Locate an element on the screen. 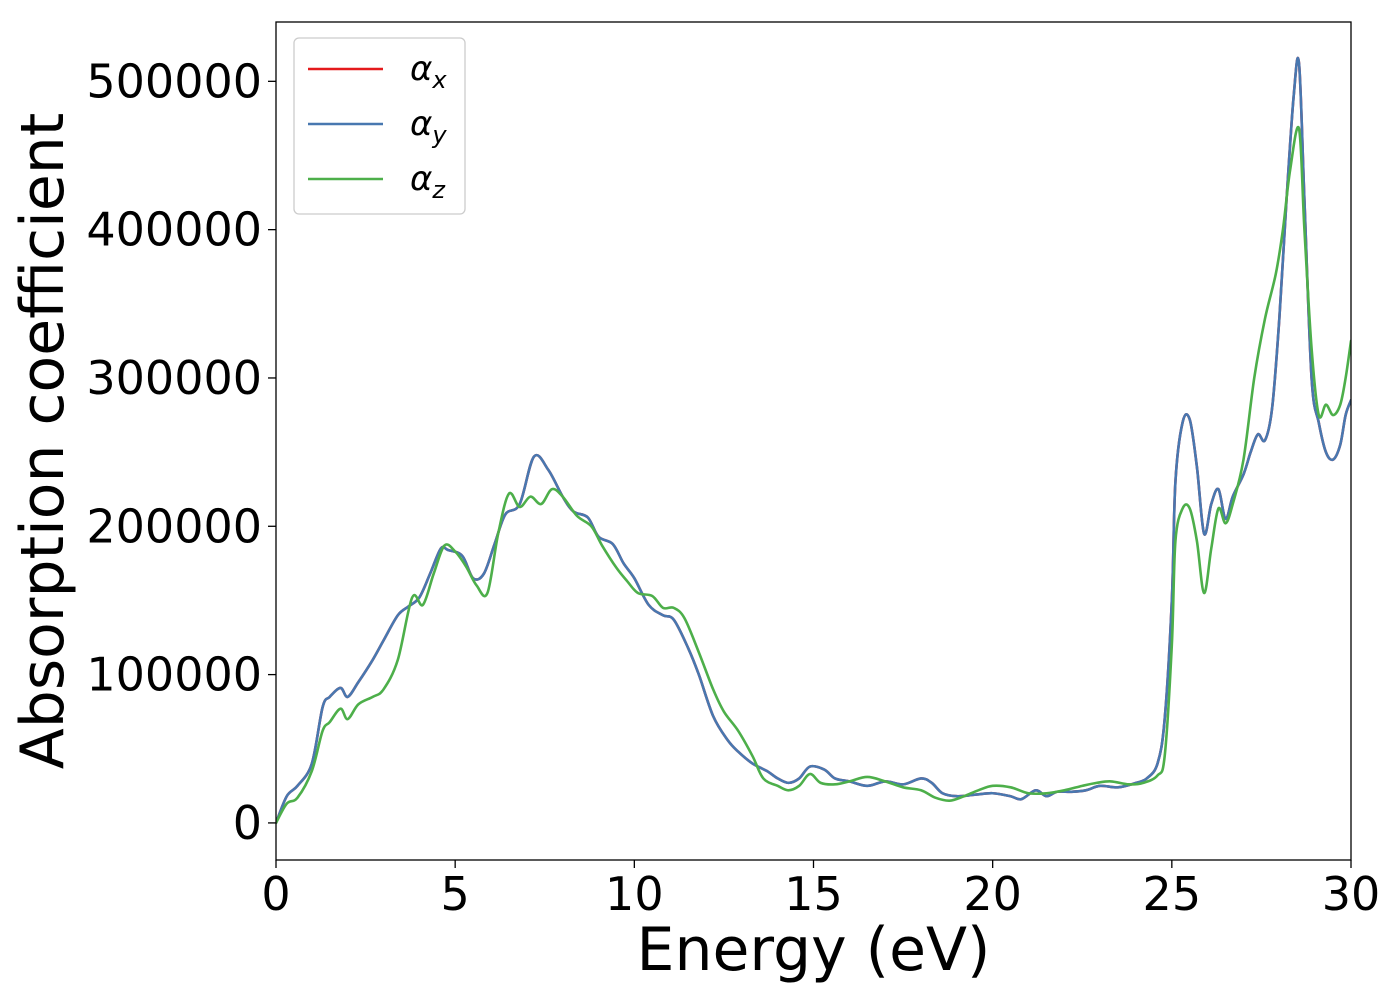  x-axis-ticks: 0 5 10 15 20 25 30 is located at coordinates (820, 890).